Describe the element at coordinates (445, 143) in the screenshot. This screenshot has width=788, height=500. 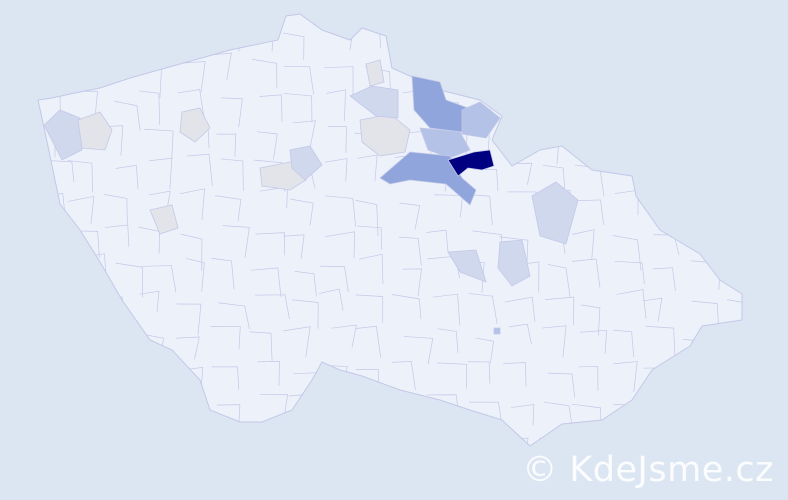
I see `district-semily` at that location.